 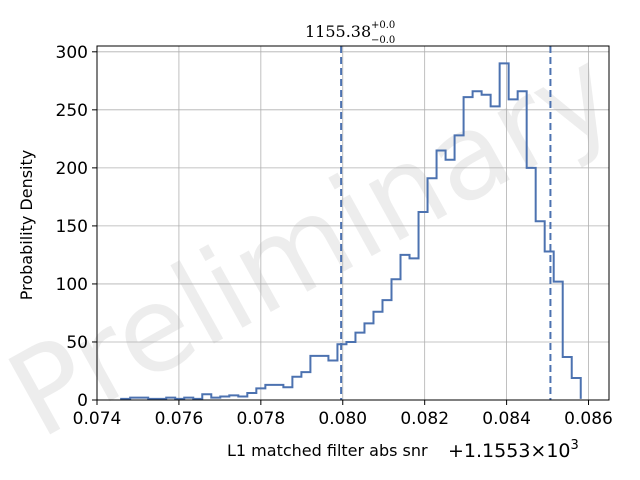 What do you see at coordinates (82, 401) in the screenshot?
I see `y-tick-label: 0` at bounding box center [82, 401].